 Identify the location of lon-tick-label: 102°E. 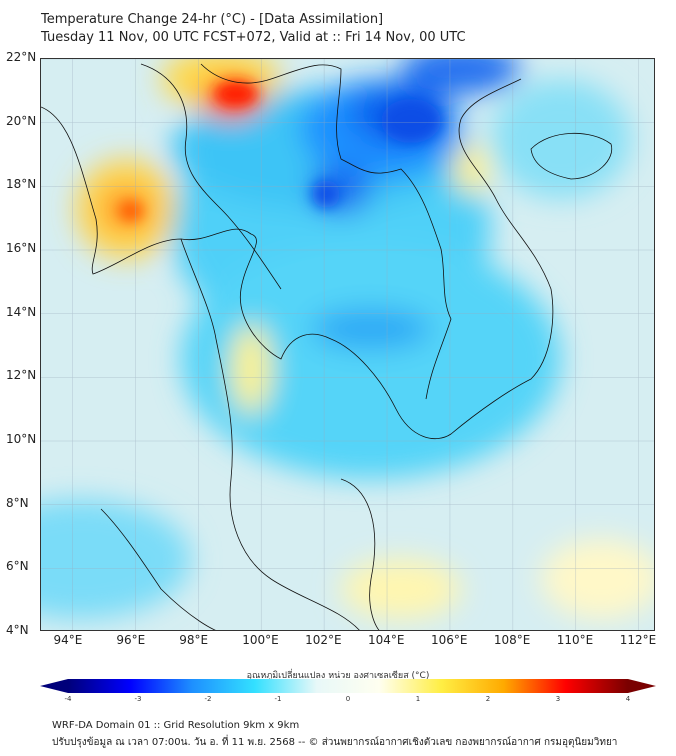
(323, 640).